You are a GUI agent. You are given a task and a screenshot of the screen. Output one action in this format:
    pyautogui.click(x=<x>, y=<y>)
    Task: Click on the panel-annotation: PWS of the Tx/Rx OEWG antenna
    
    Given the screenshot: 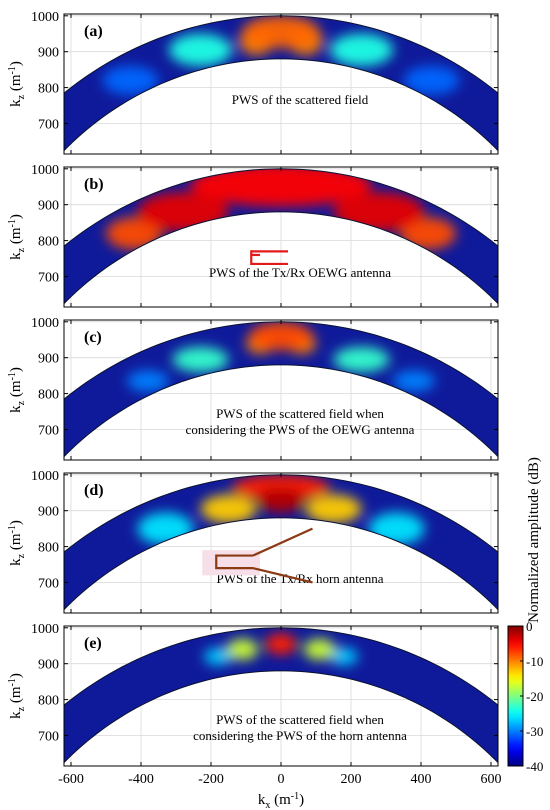 What is the action you would take?
    pyautogui.click(x=300, y=272)
    